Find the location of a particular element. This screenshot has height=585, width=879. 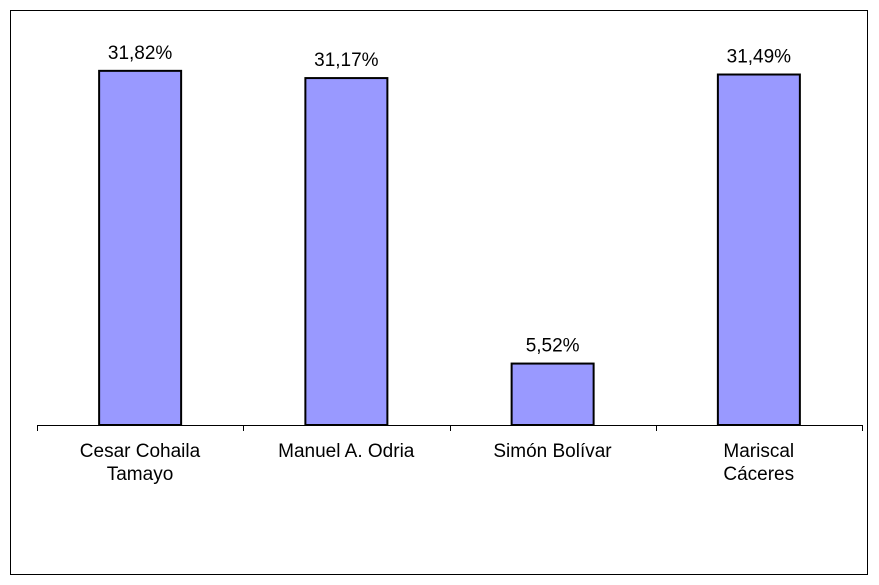

x-tick-label: Cesar Cohaila Tamayo is located at coordinates (140, 463).